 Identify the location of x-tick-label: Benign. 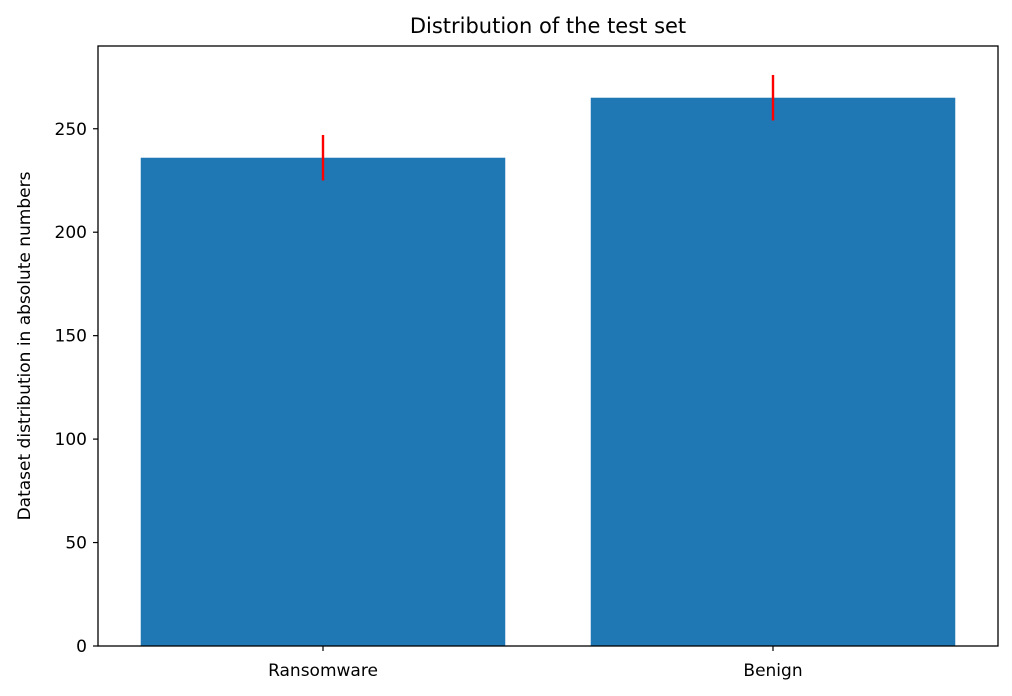
(772, 671).